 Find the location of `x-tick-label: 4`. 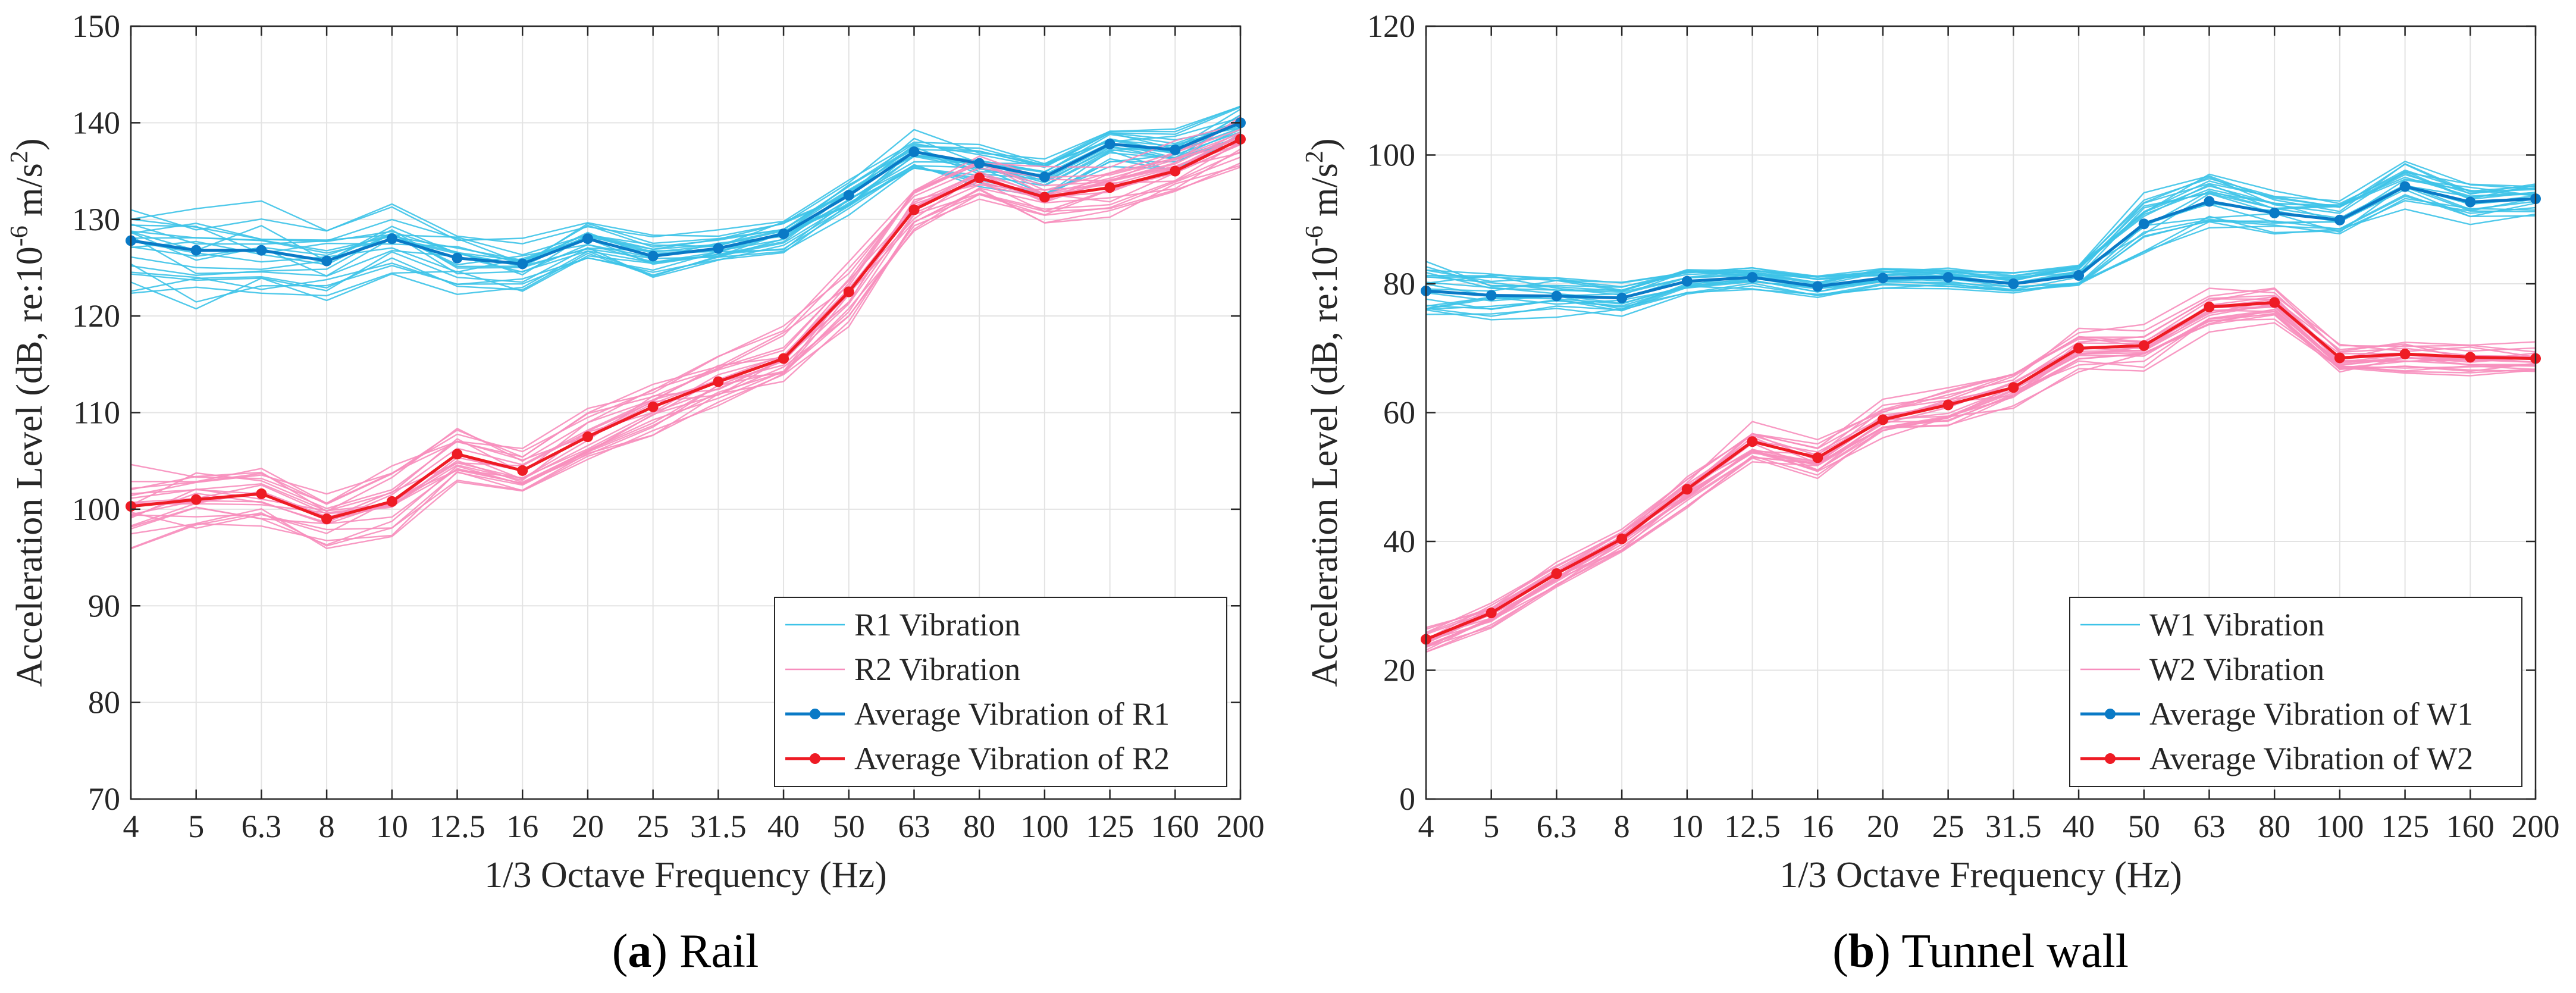

x-tick-label: 4 is located at coordinates (131, 826).